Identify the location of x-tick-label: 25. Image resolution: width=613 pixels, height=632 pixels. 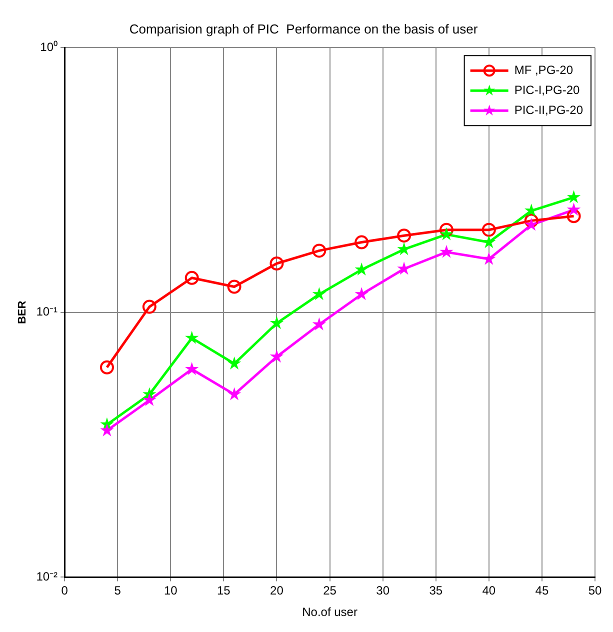
(330, 591).